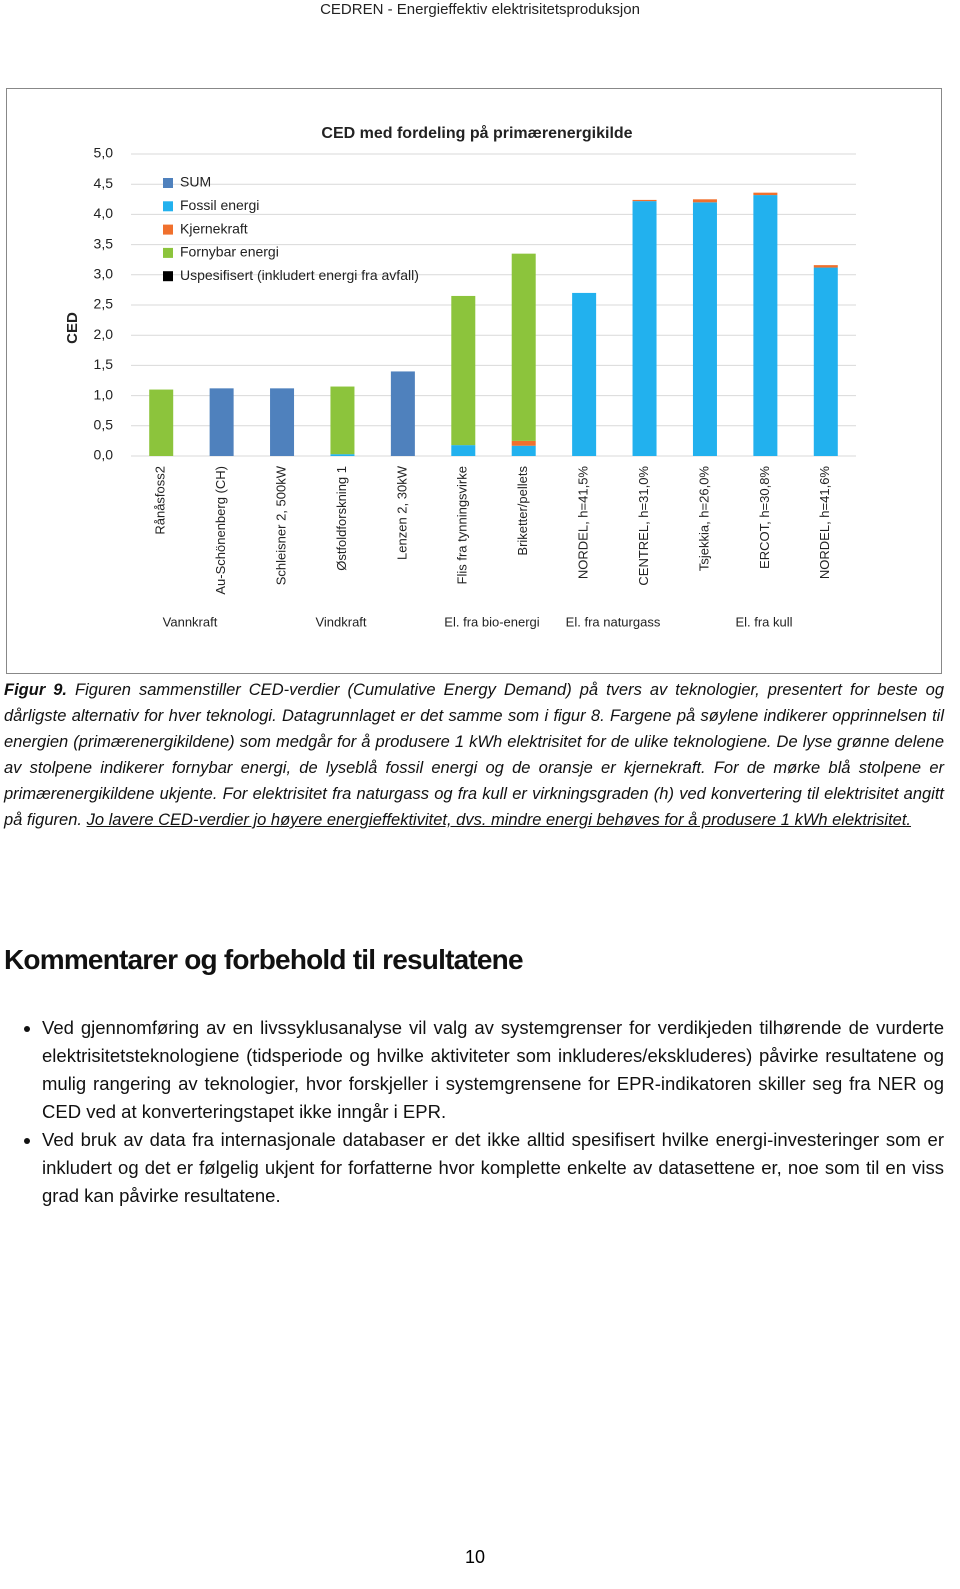 The width and height of the screenshot is (960, 1589). What do you see at coordinates (104, 243) in the screenshot?
I see `y-tick-label: 3,5` at bounding box center [104, 243].